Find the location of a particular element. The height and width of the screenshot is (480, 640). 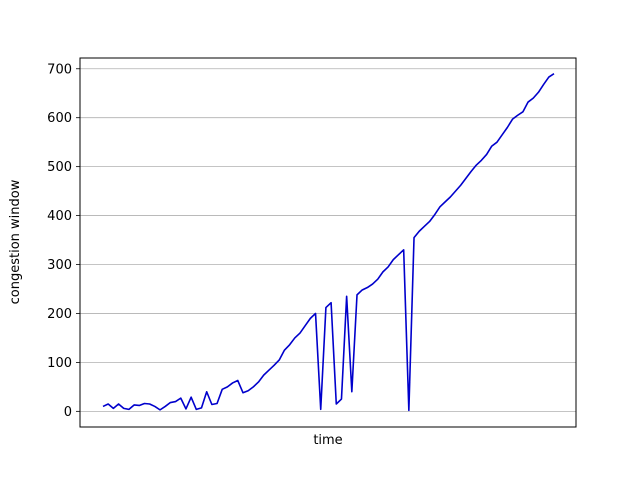

y-tick-label-4: 400 is located at coordinates (59, 216).